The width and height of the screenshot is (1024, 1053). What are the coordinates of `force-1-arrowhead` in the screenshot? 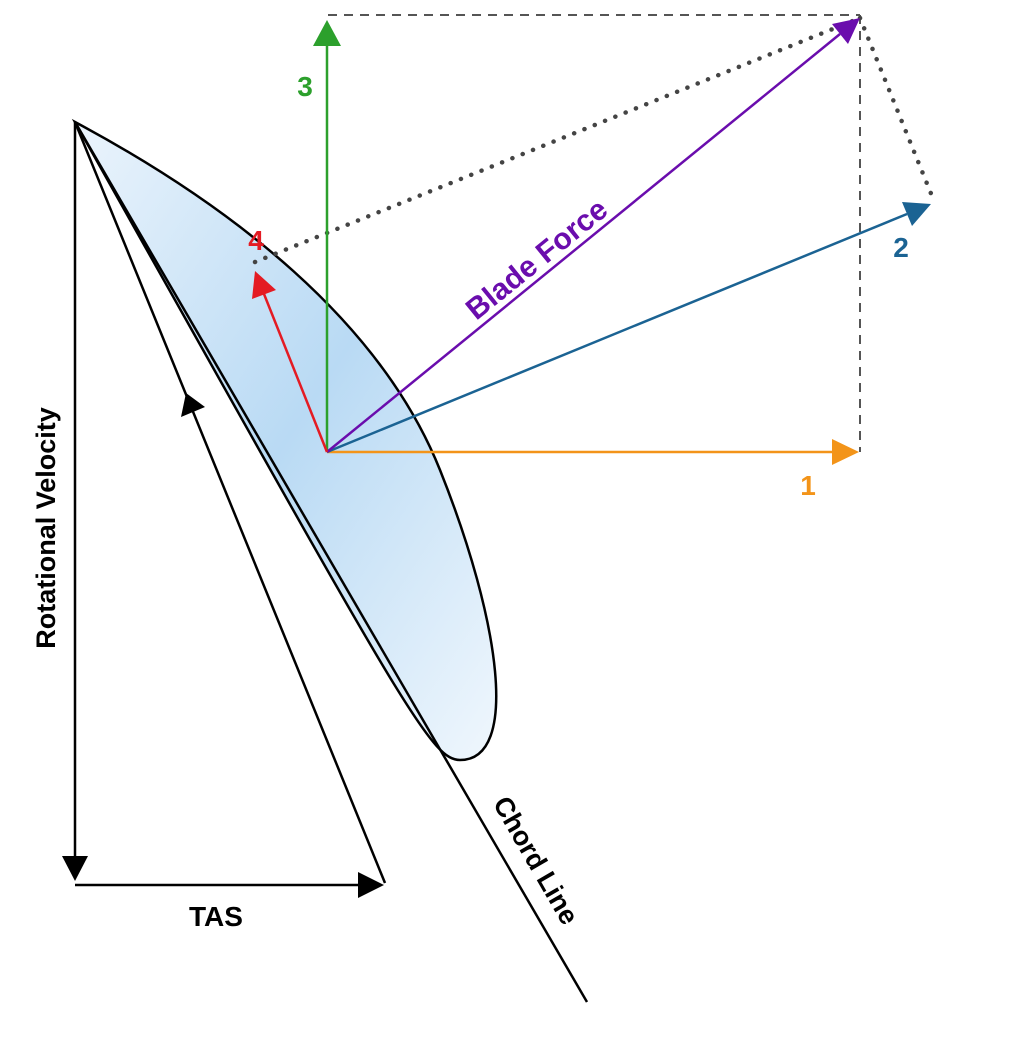 It's located at (845, 452).